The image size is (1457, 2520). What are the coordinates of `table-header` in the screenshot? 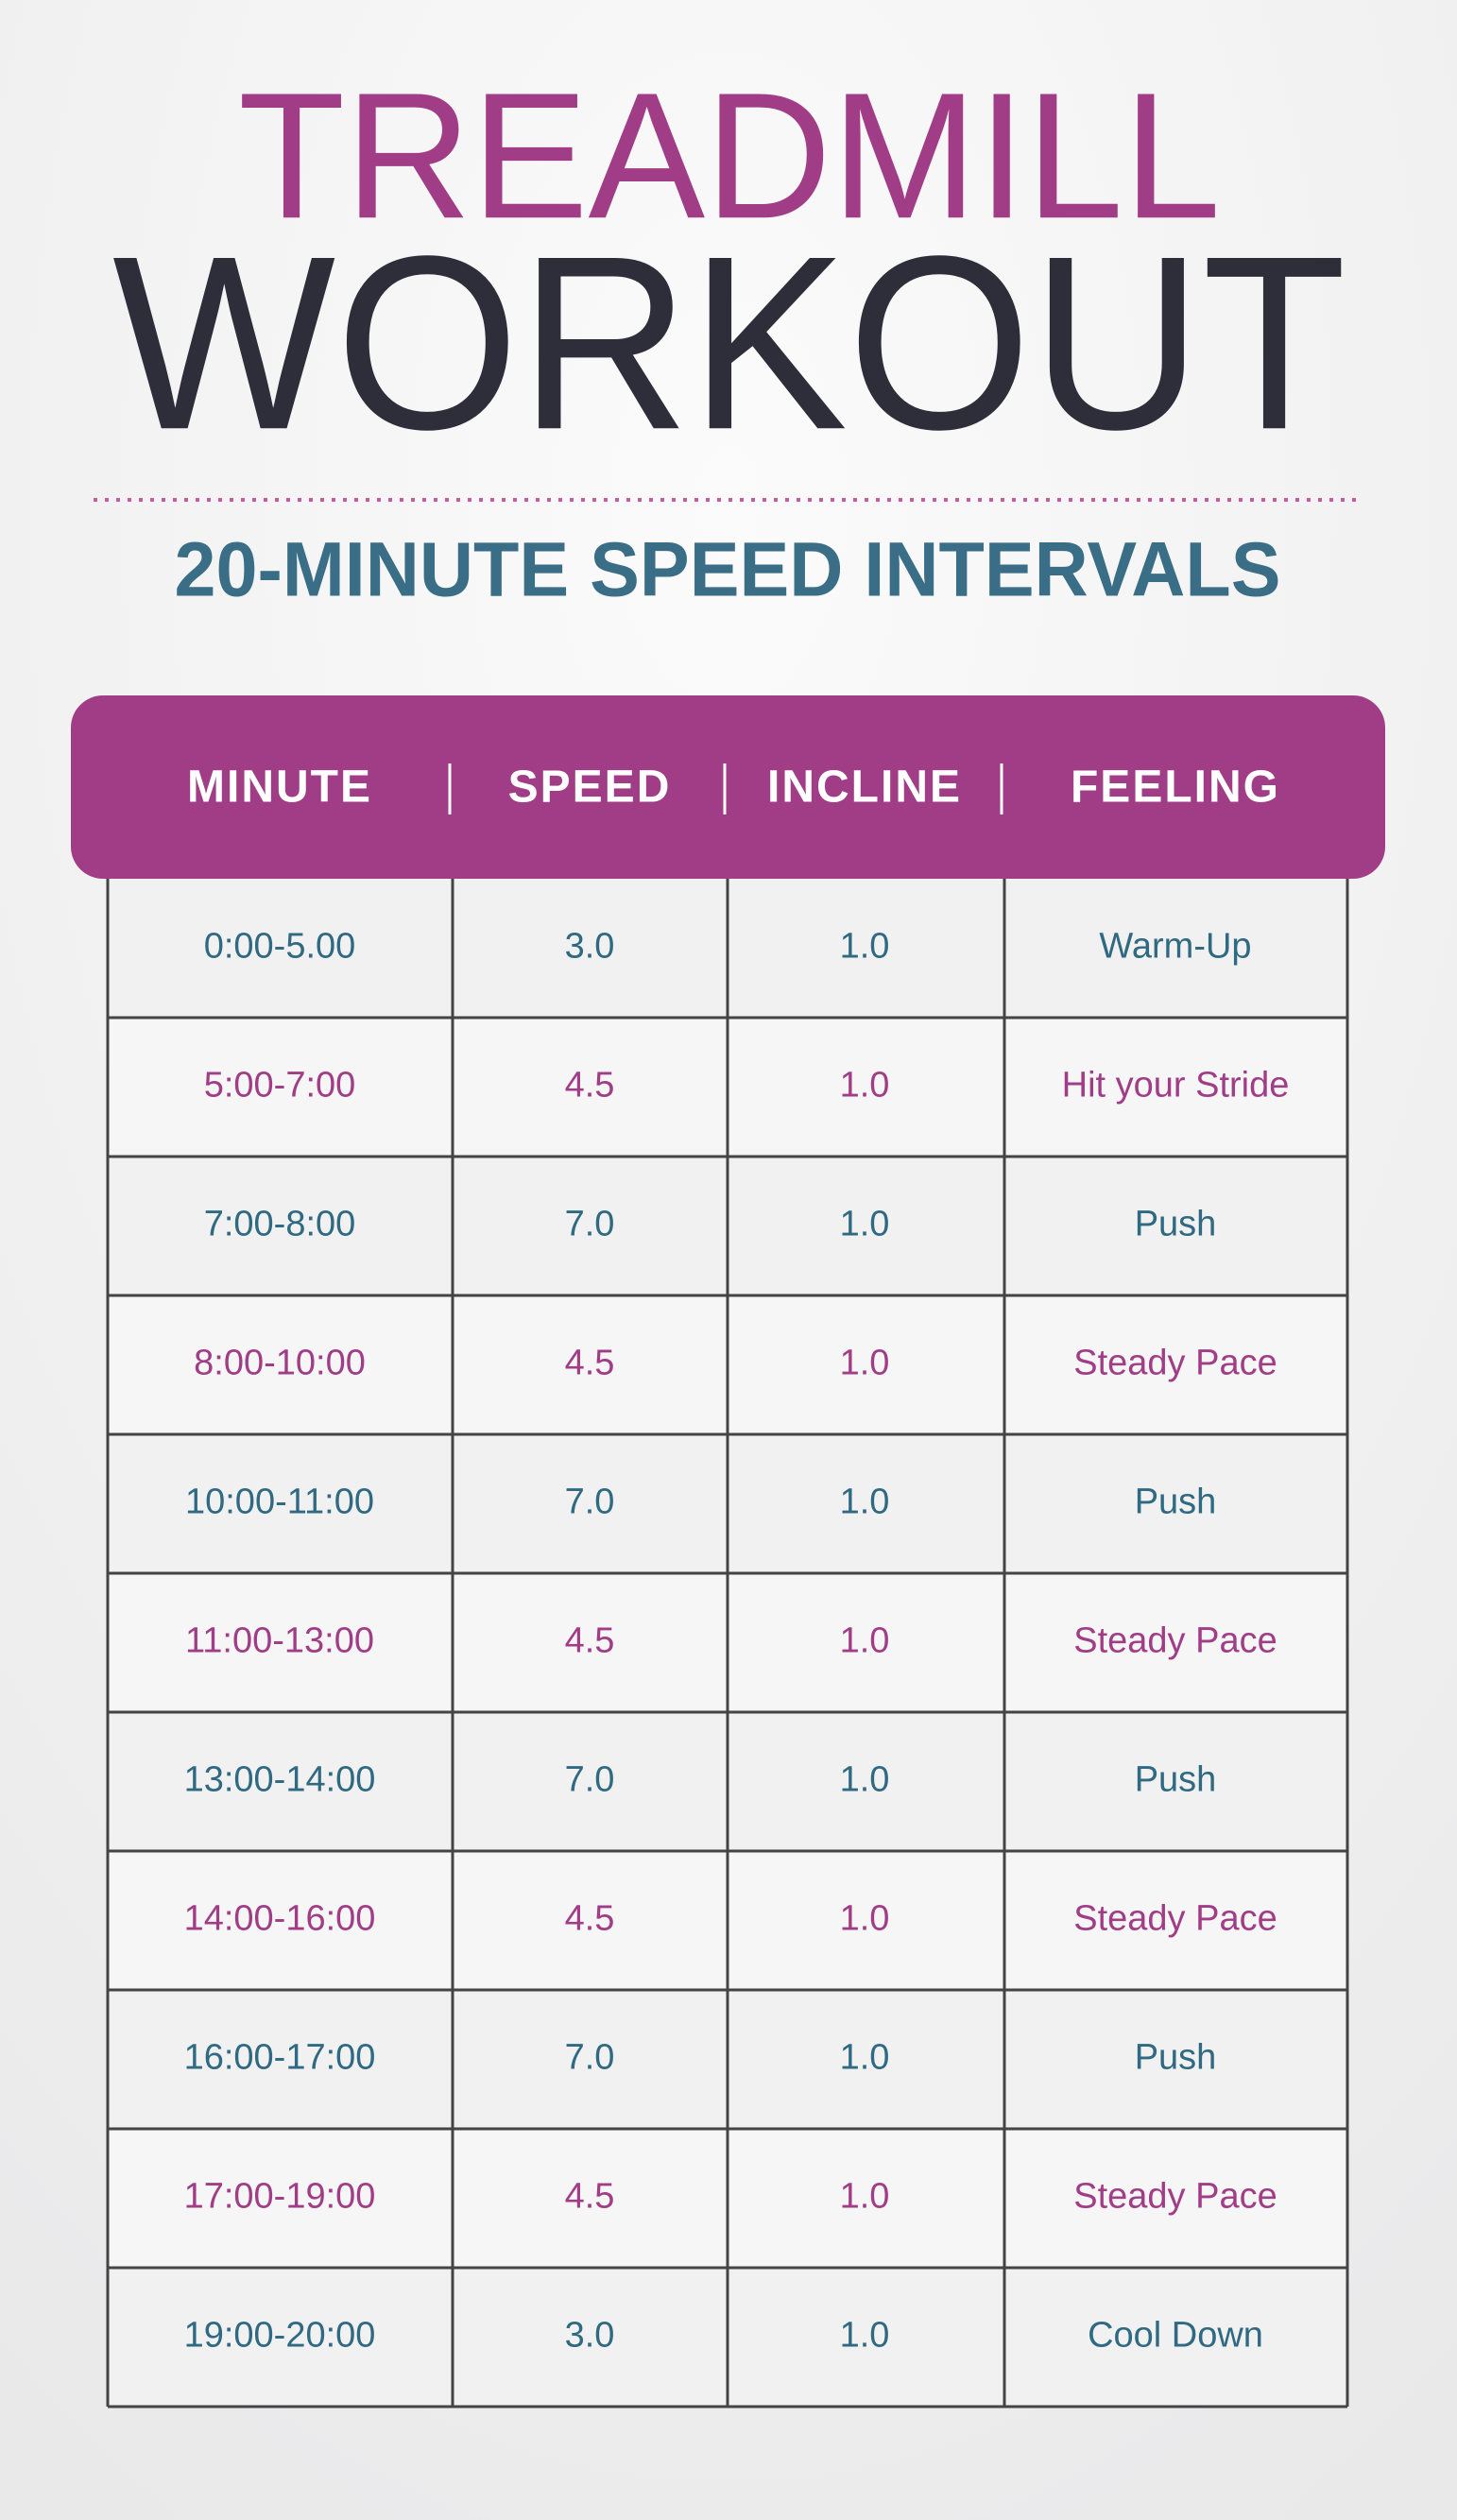 It's located at (728, 787).